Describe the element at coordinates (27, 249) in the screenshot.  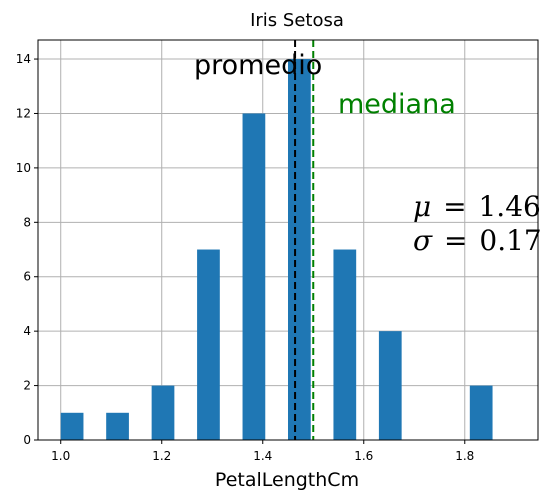
I see `y-axis-ticks: 0 2 4 6 8 10 12 14` at that location.